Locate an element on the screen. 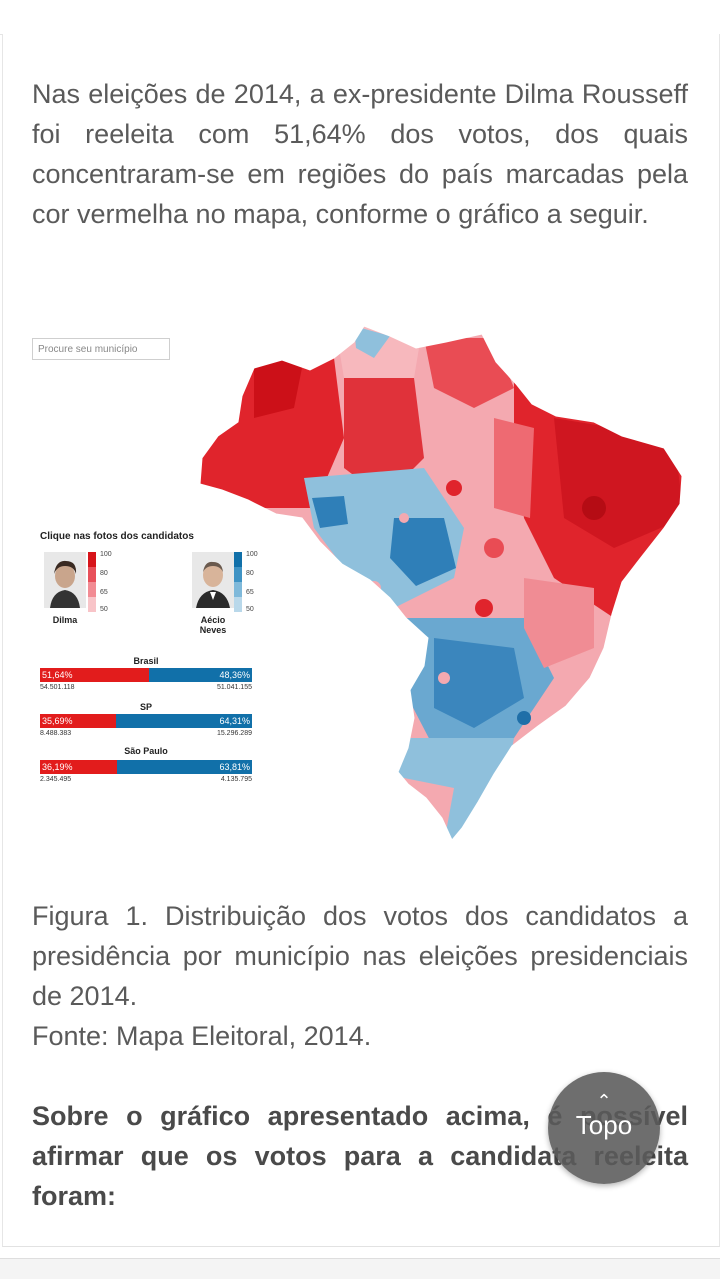  result-region-label: São Paulo is located at coordinates (146, 751).